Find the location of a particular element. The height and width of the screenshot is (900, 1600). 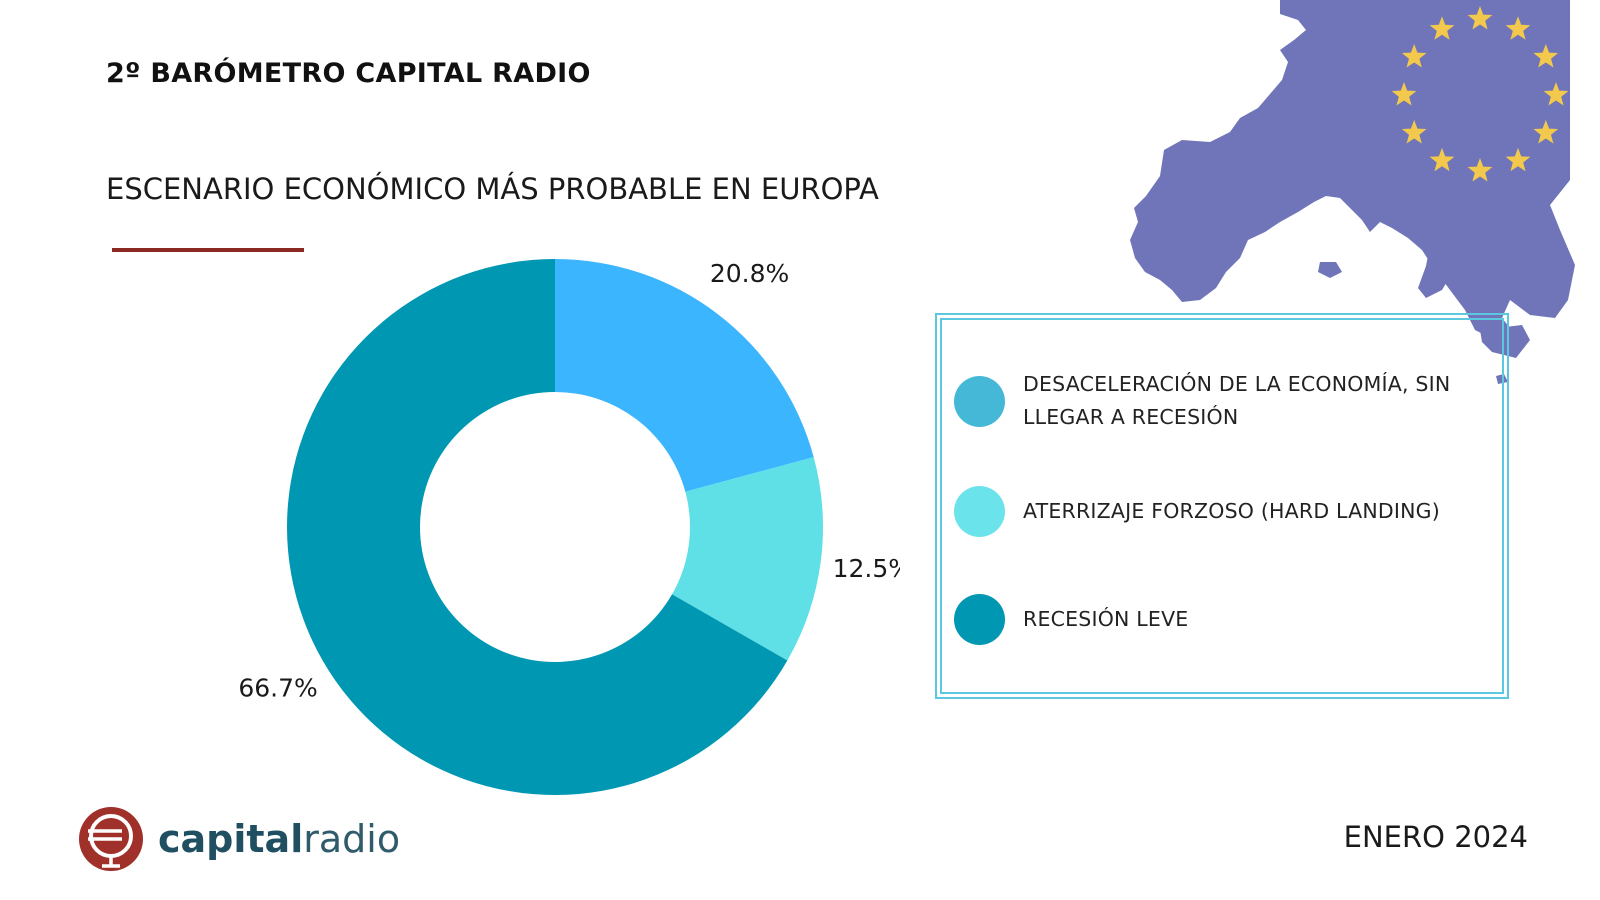

eu-stars is located at coordinates (1480, 94).